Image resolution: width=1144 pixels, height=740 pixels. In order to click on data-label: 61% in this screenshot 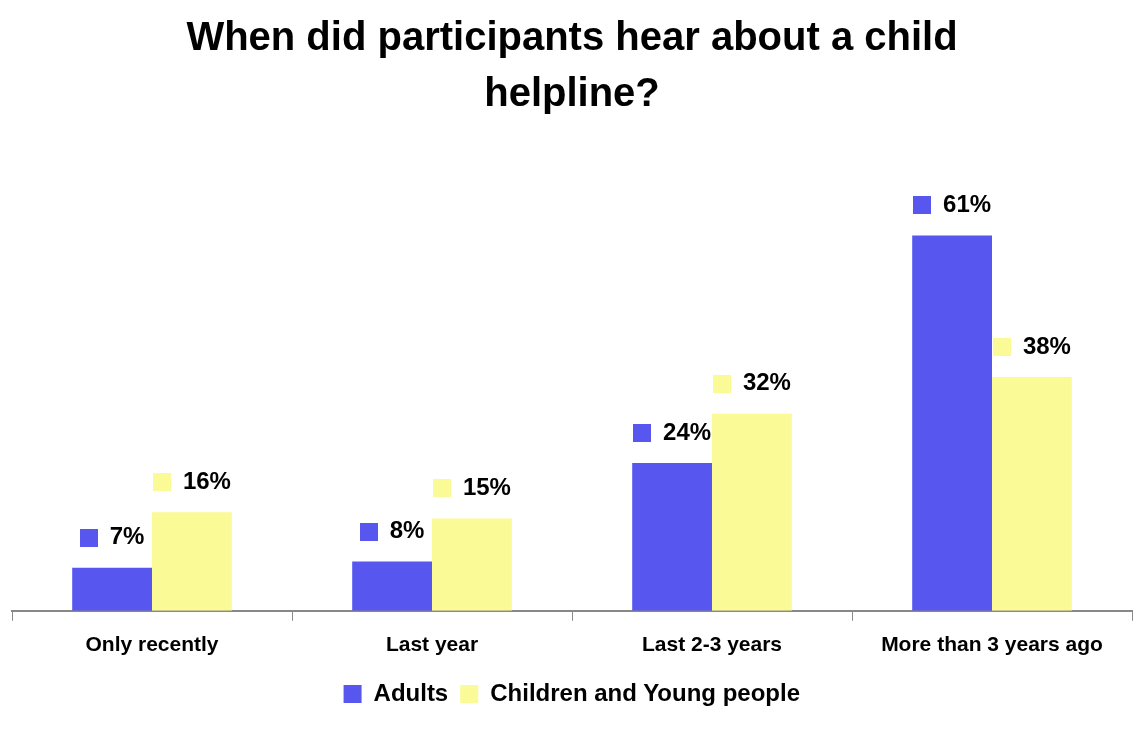, I will do `click(967, 204)`.